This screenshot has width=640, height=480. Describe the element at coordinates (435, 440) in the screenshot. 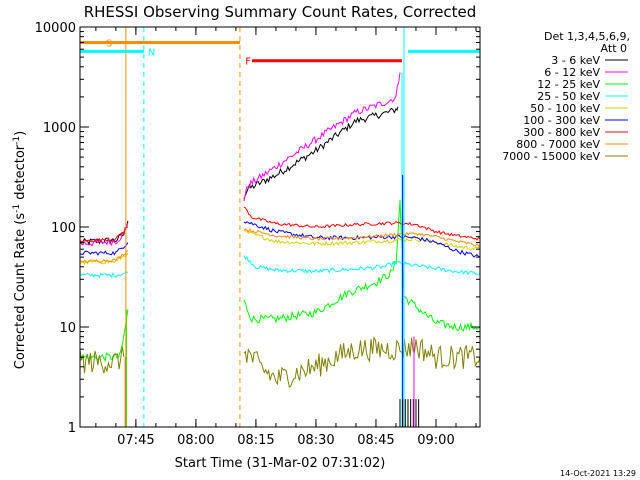

I see `x-tick-label-5: 09:00` at that location.